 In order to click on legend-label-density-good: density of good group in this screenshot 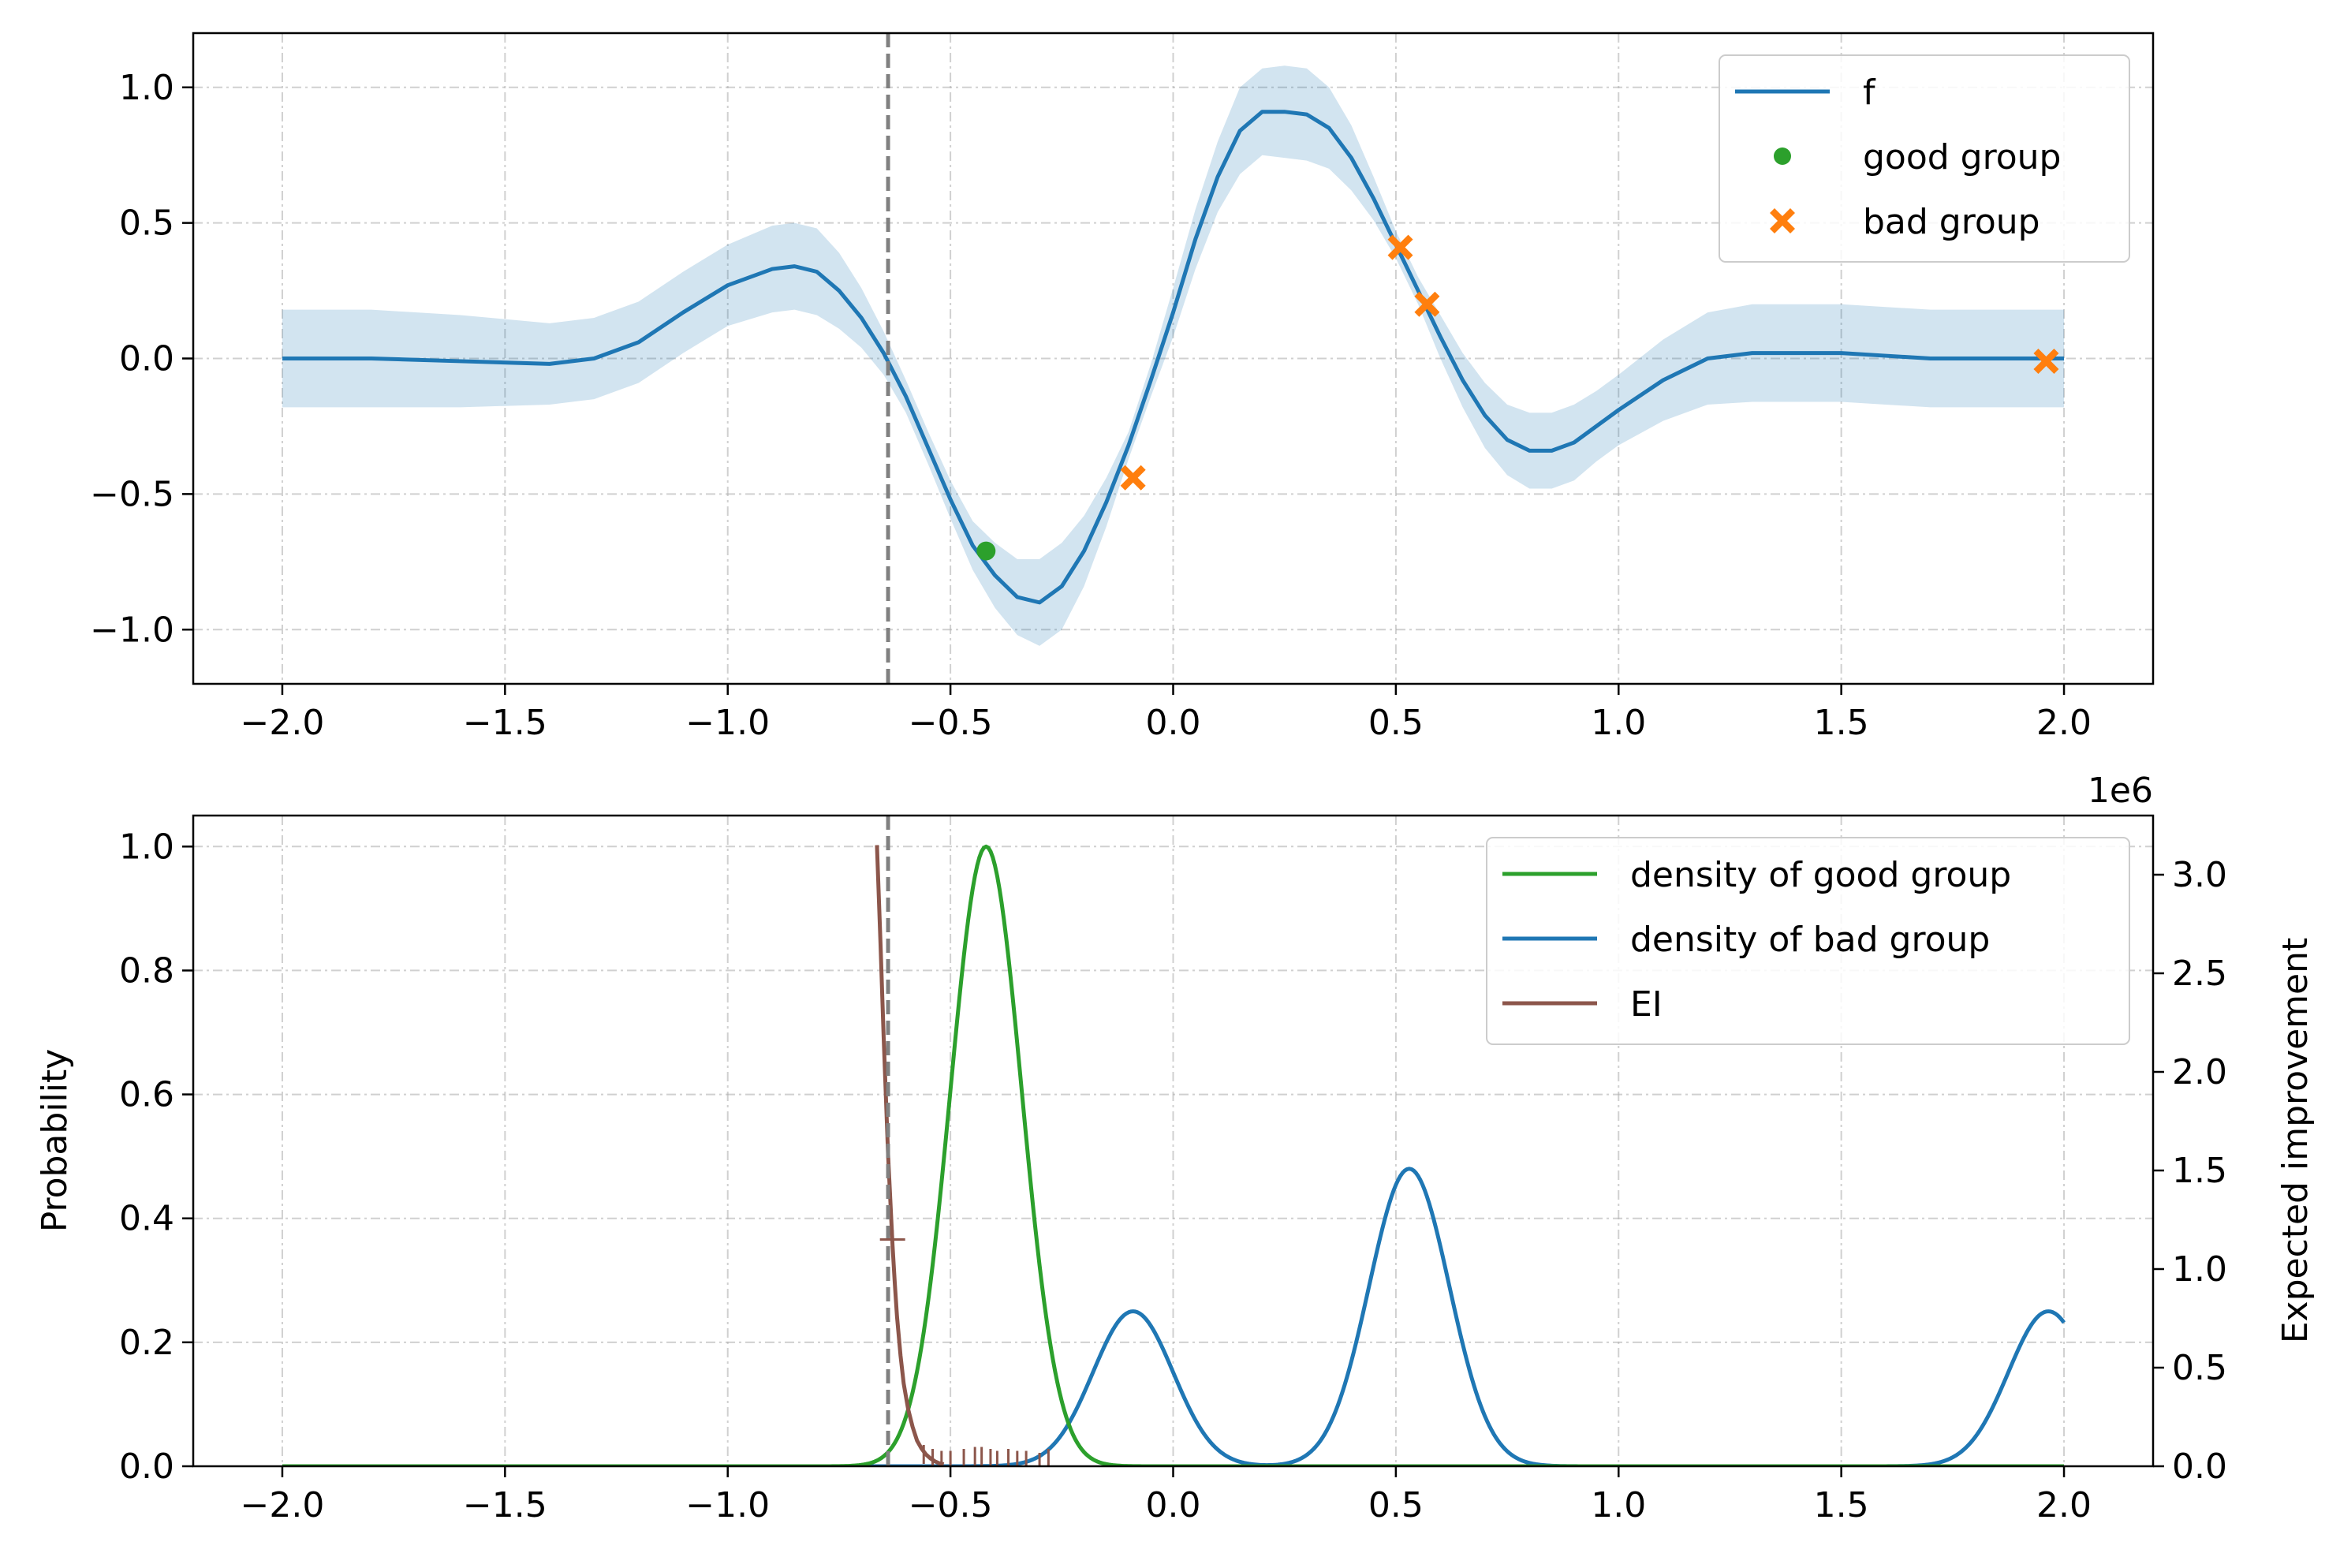, I will do `click(1820, 875)`.